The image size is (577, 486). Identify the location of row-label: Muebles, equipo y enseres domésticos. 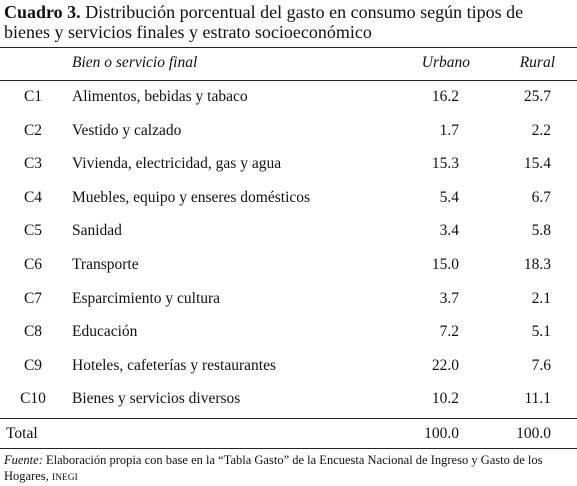
(191, 197).